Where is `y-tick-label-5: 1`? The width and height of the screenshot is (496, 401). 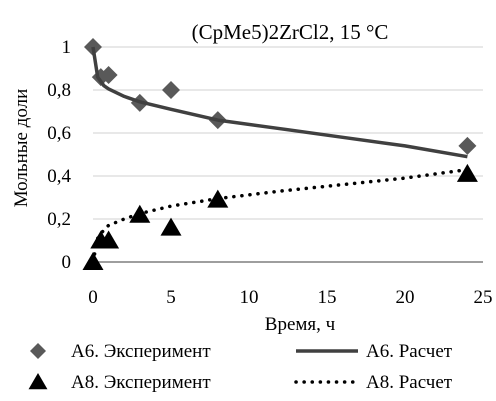
y-tick-label-5: 1 is located at coordinates (67, 47).